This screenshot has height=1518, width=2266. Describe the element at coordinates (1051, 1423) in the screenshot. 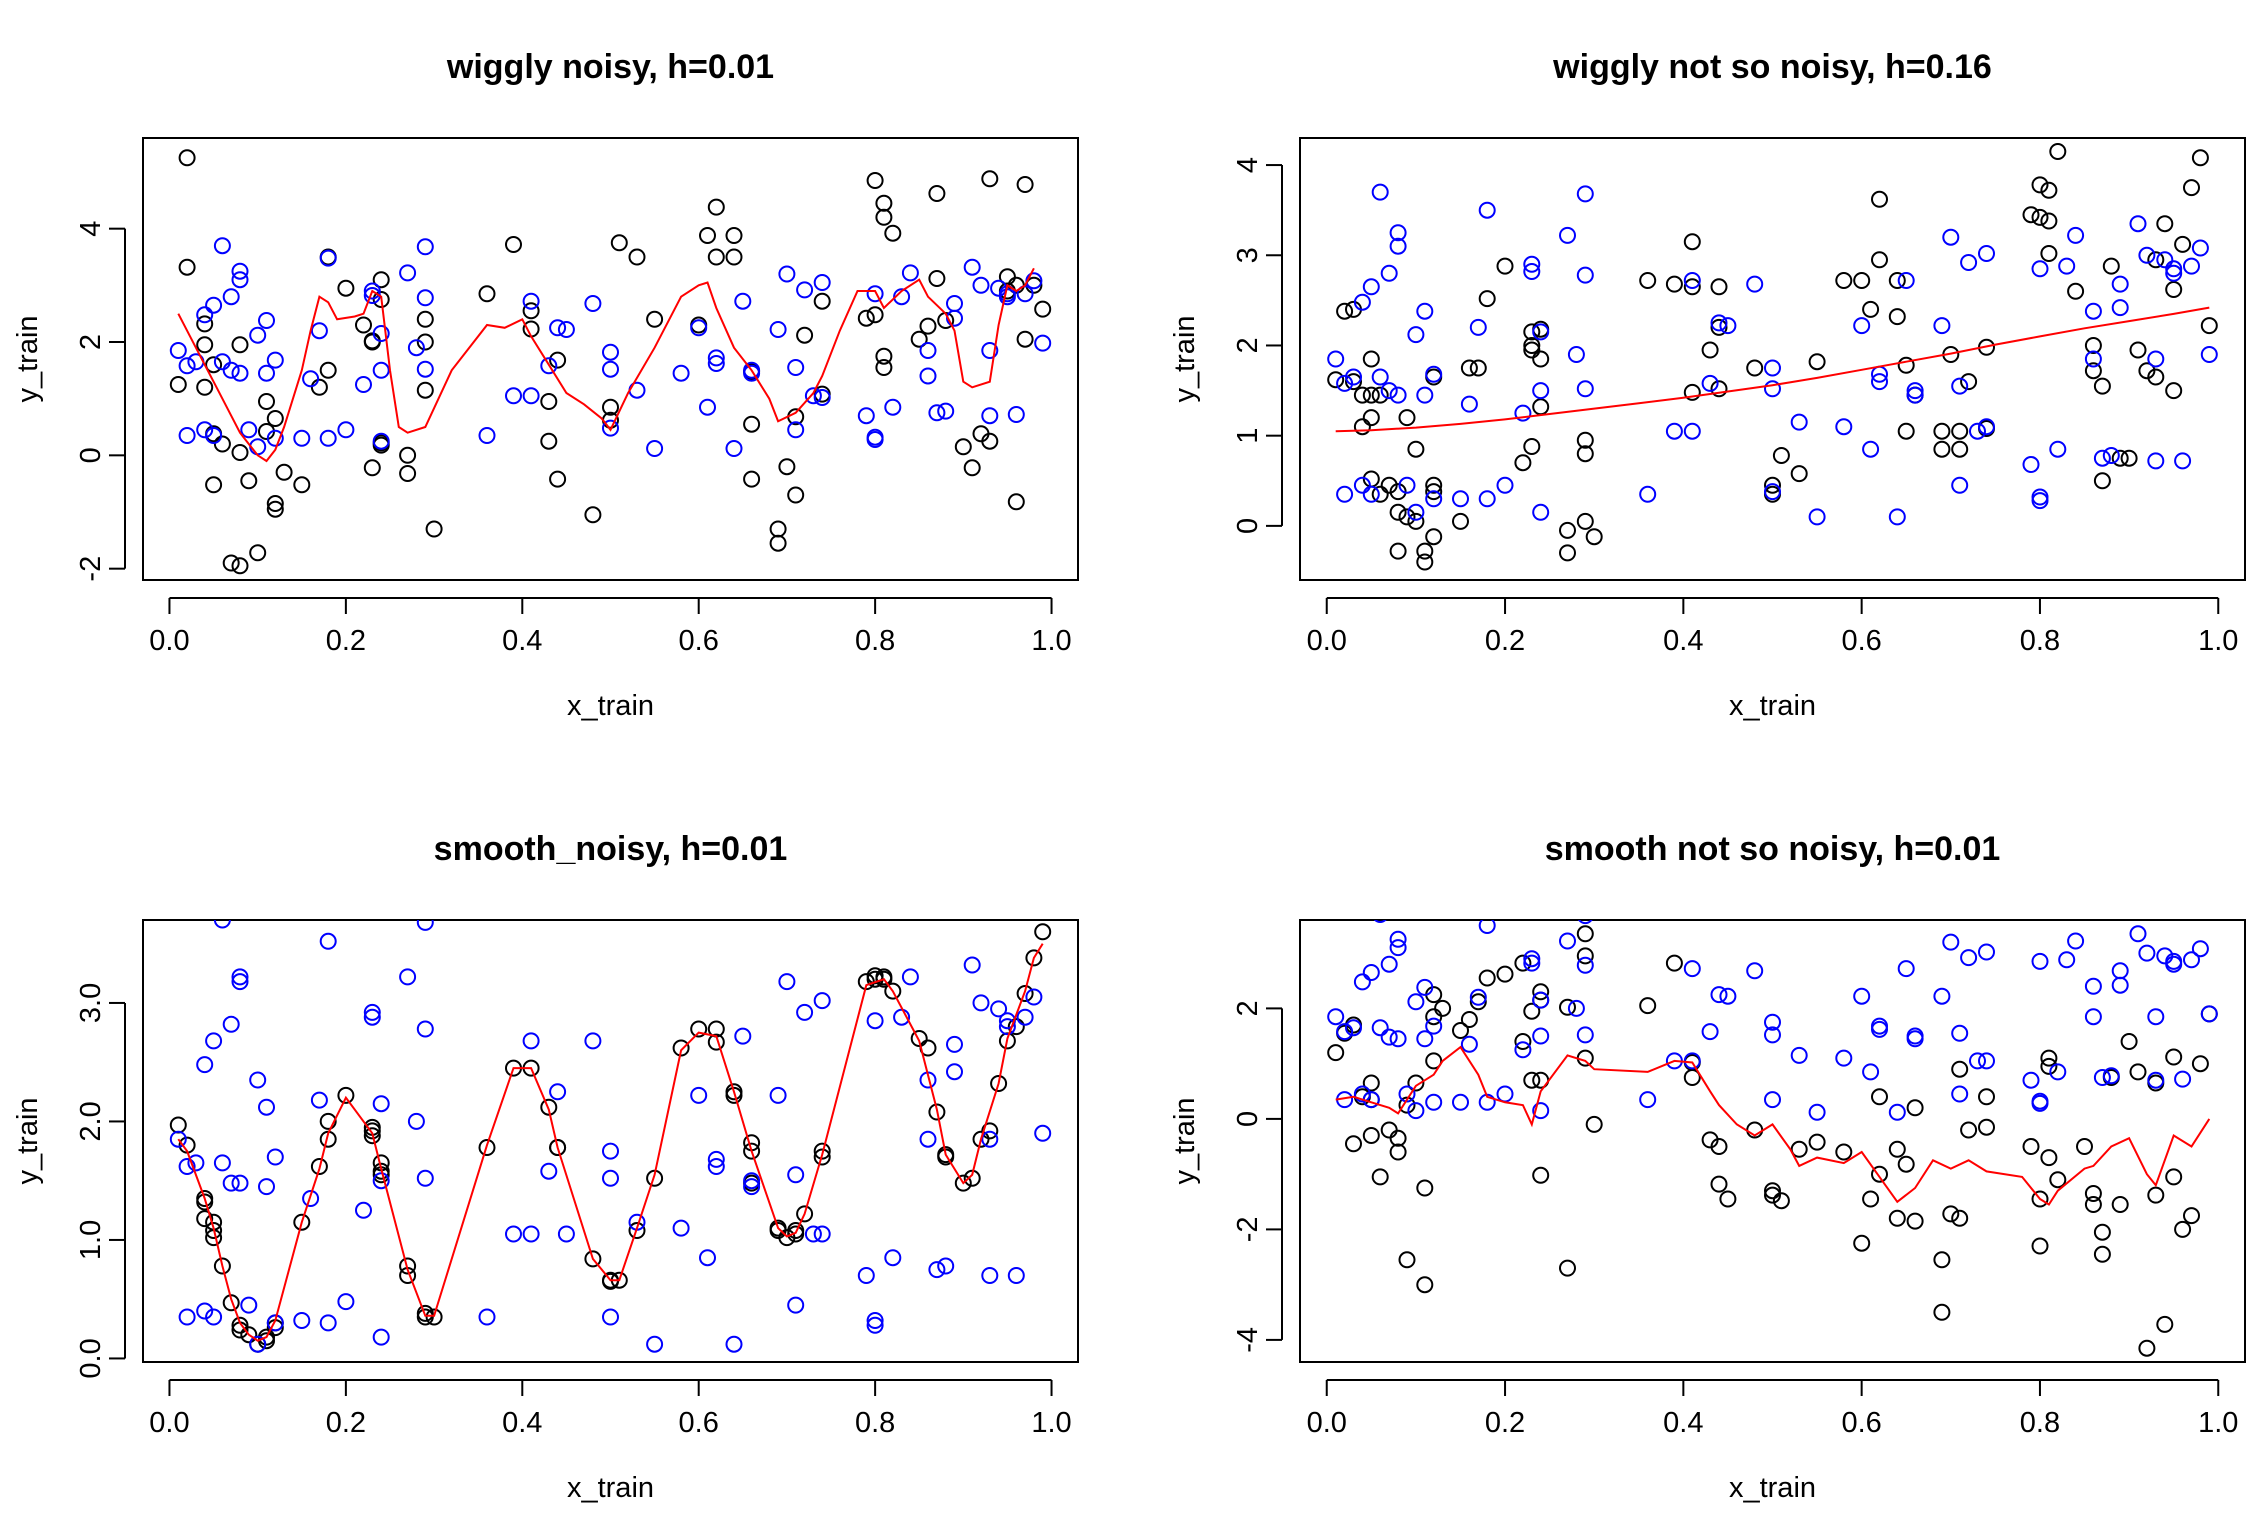

I see `x-tick-label: 1.0` at that location.